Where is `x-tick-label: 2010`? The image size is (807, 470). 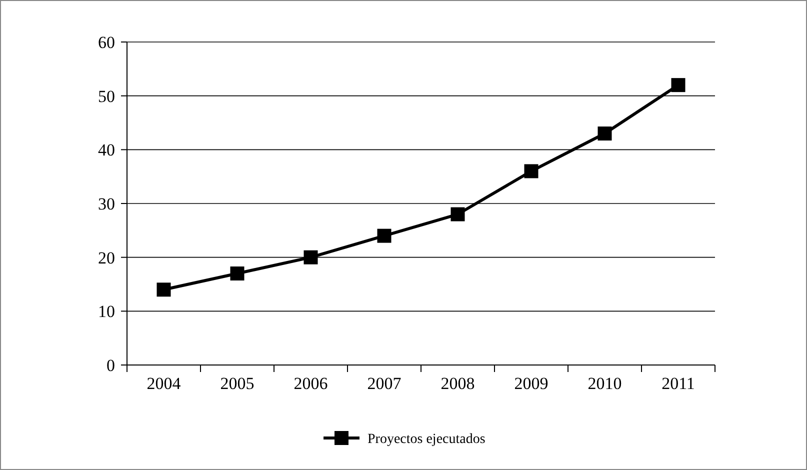
x-tick-label: 2010 is located at coordinates (605, 383).